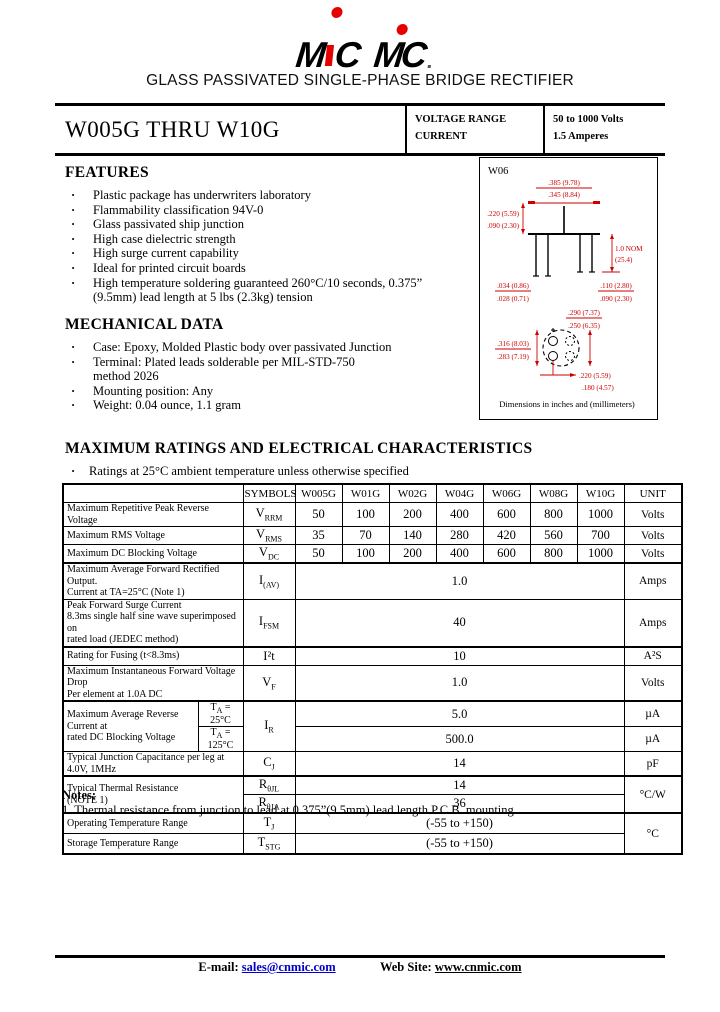 The height and width of the screenshot is (1012, 720). What do you see at coordinates (513, 299) in the screenshot?
I see `dim-label: .028 (0.71)` at bounding box center [513, 299].